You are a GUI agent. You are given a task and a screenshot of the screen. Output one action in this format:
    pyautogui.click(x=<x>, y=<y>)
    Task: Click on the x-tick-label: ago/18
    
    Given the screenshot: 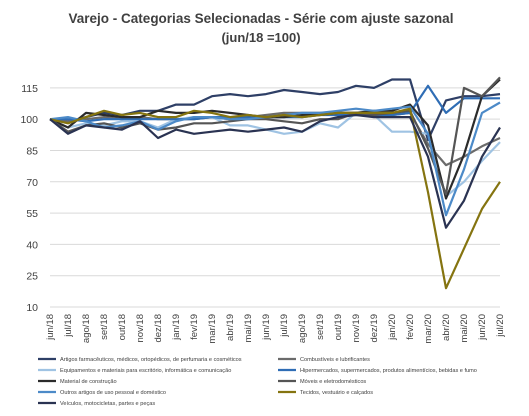 What is the action you would take?
    pyautogui.click(x=86, y=328)
    